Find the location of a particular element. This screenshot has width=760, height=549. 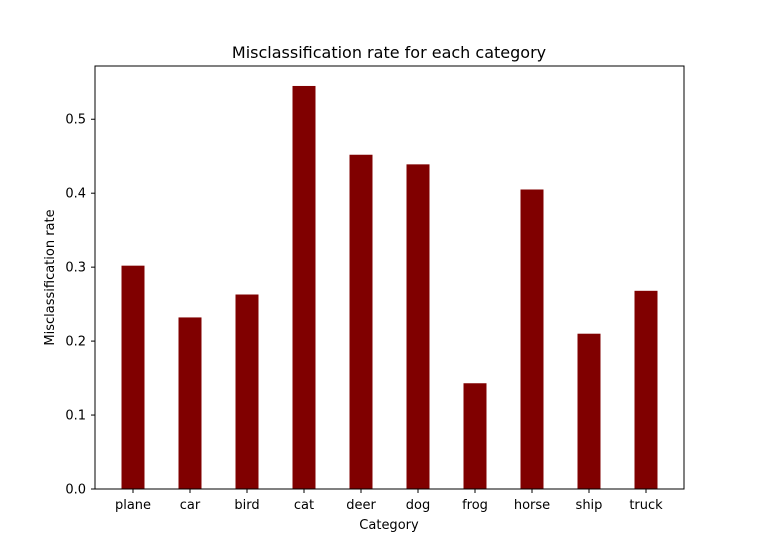

bar-frog is located at coordinates (475, 436).